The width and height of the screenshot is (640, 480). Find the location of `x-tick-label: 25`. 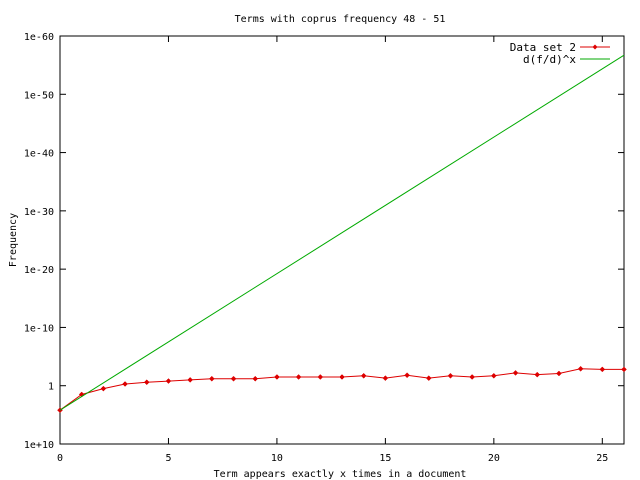

x-tick-label: 25 is located at coordinates (602, 458).